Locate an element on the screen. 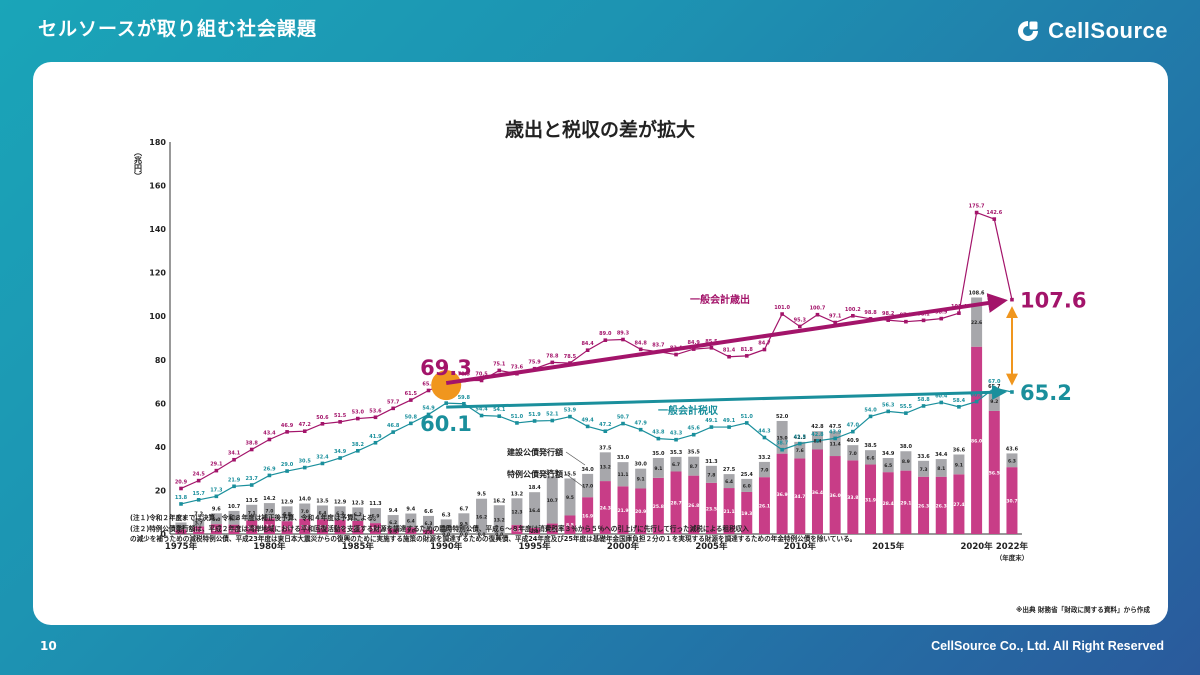 This screenshot has width=1200, height=675. label-expenditure: 84.9 is located at coordinates (694, 343).